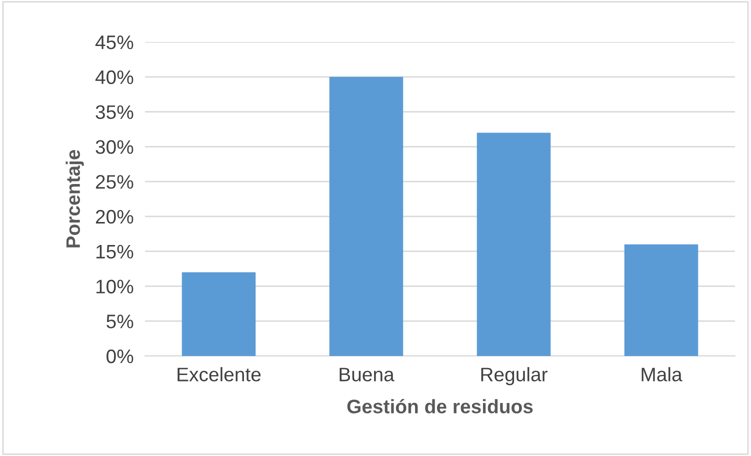 This screenshot has width=751, height=456. What do you see at coordinates (440, 406) in the screenshot?
I see `x-axis-title: Gestión de residuos` at bounding box center [440, 406].